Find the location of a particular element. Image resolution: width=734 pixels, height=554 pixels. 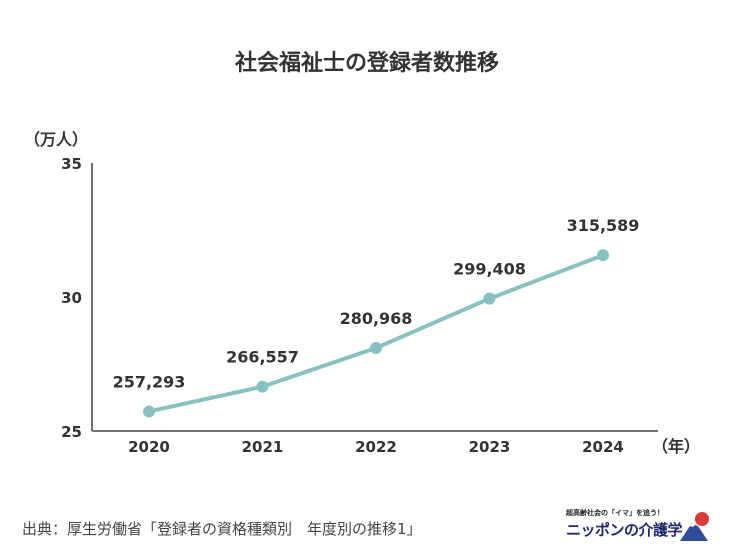

brand-logo-block: 超高齢社会の「イマ」を追う！ ニッポンの介護学 is located at coordinates (641, 526).